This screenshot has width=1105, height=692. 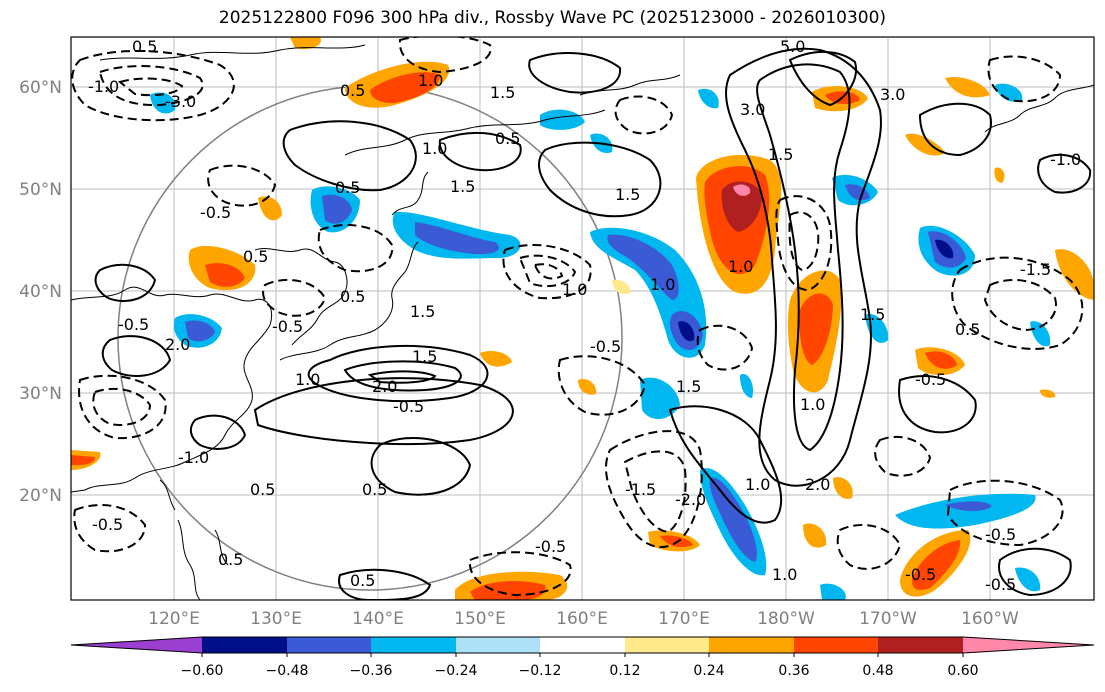 What do you see at coordinates (371, 671) in the screenshot?
I see `colorbar-tick-label: −0.36` at bounding box center [371, 671].